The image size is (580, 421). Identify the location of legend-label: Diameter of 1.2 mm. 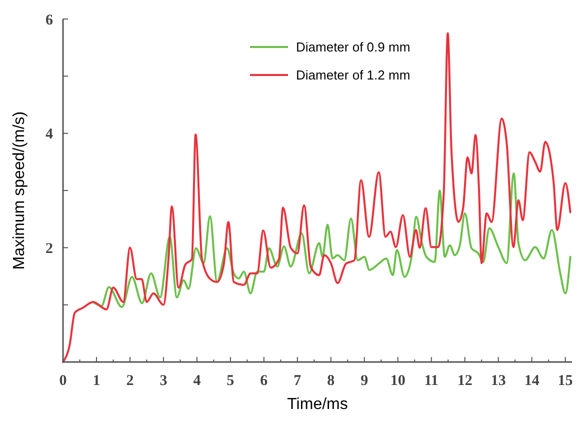
(353, 75).